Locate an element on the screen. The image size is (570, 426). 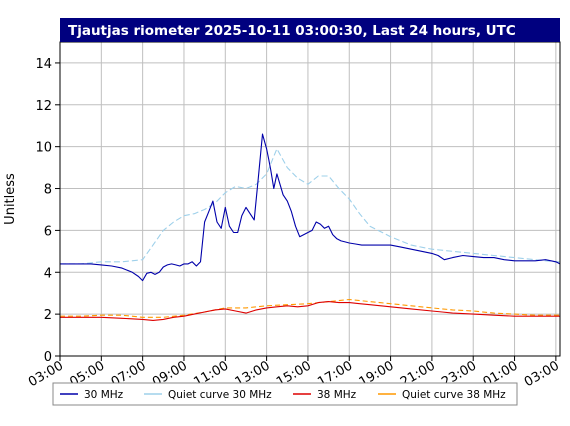
series-line-38-mhz is located at coordinates (310, 311).